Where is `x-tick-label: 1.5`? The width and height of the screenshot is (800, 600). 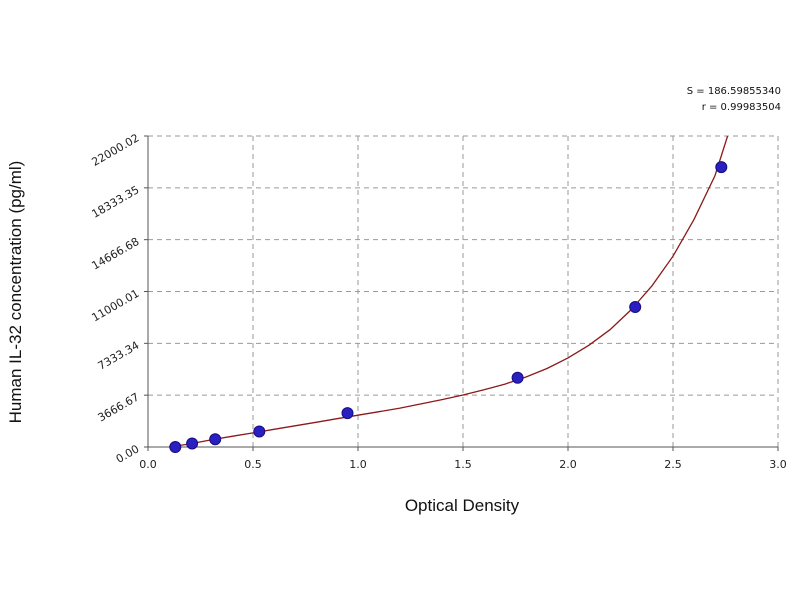 x-tick-label: 1.5 is located at coordinates (463, 464).